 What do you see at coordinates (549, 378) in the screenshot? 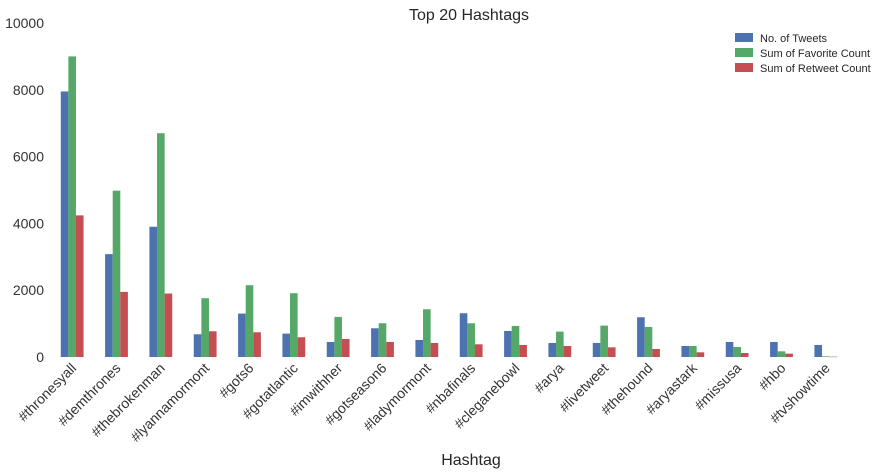
I see `x-tick-label: #arya` at bounding box center [549, 378].